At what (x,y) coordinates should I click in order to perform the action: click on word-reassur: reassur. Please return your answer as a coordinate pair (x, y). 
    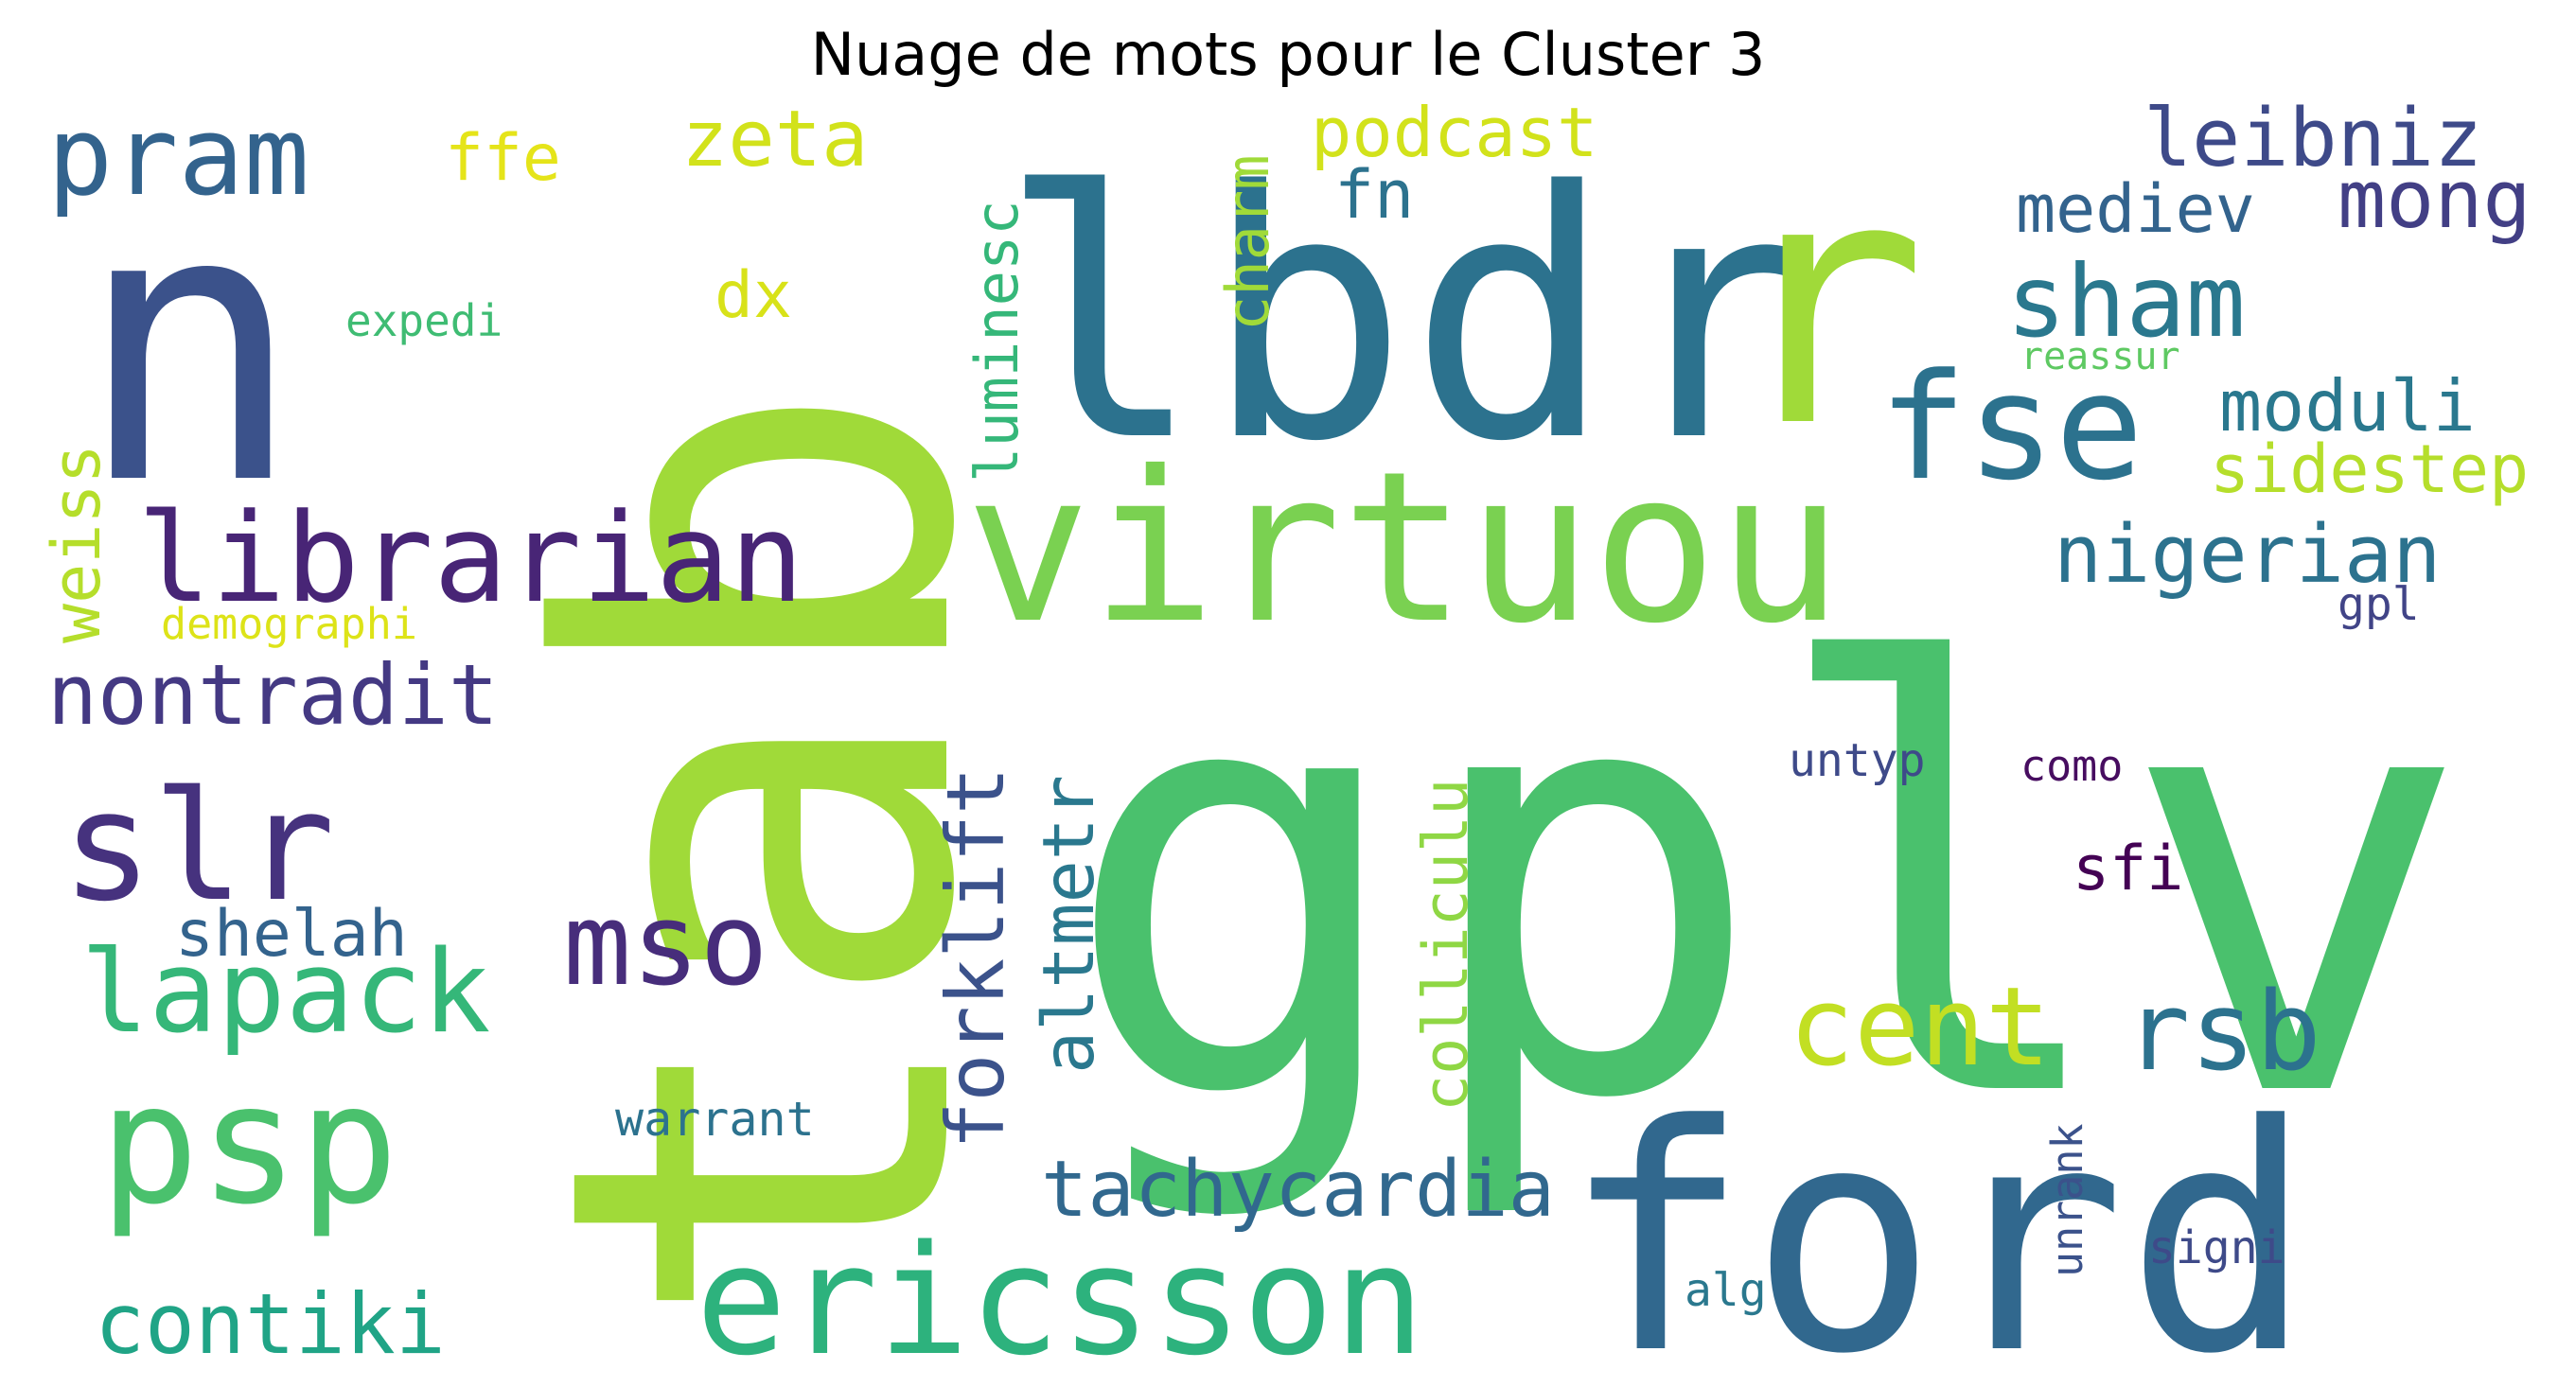
    Looking at the image, I should click on (2100, 356).